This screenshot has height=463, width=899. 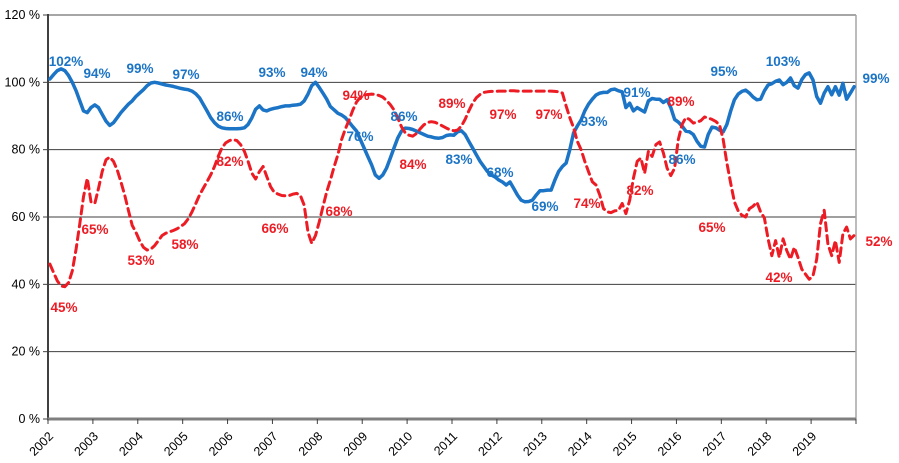 What do you see at coordinates (359, 136) in the screenshot?
I see `blue-solid-series-label: 76%` at bounding box center [359, 136].